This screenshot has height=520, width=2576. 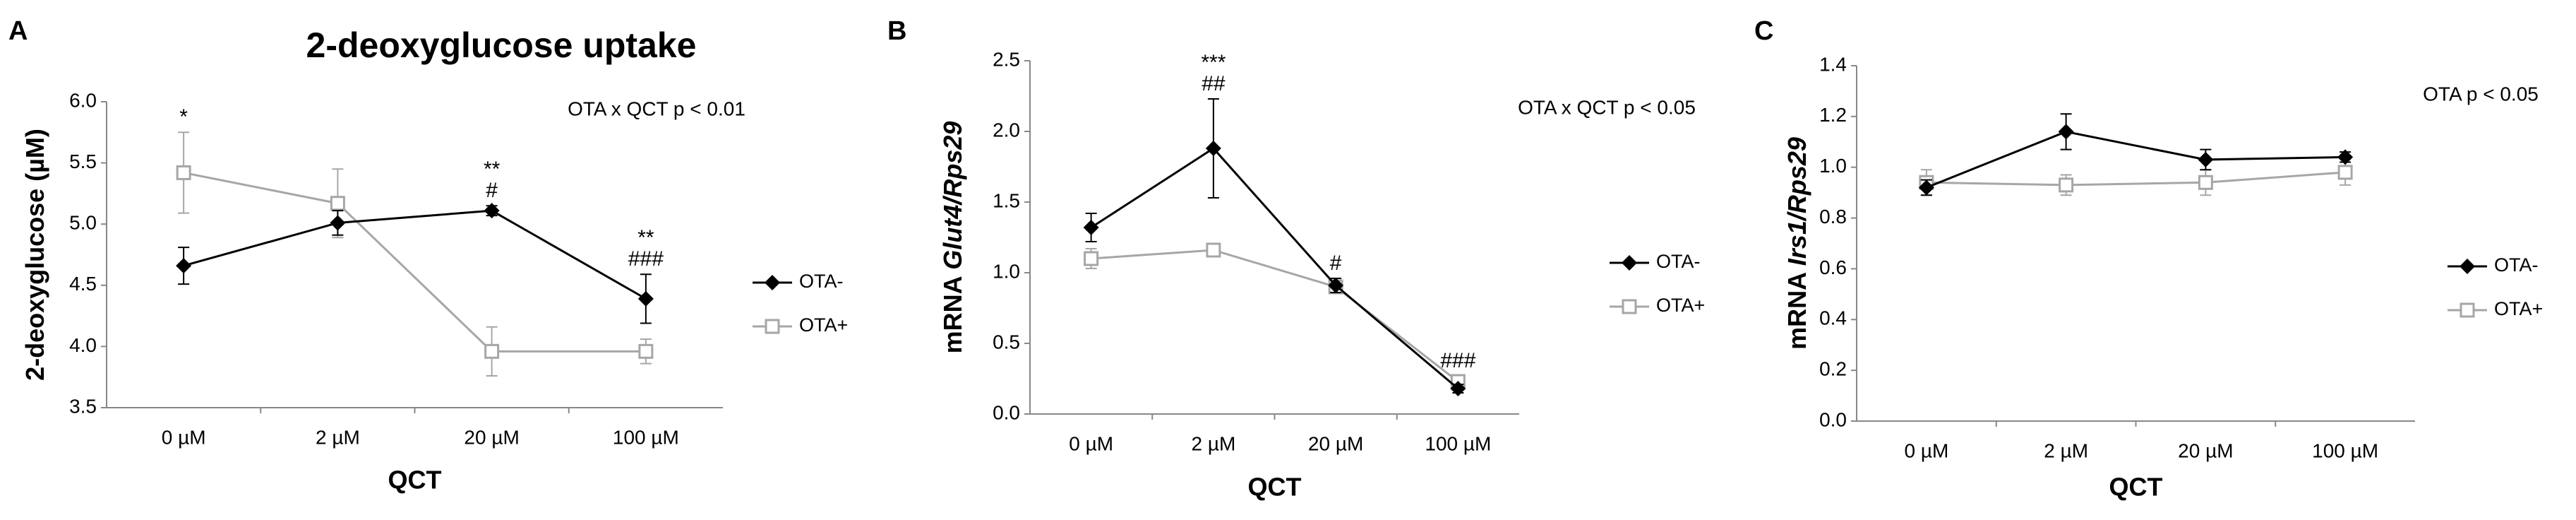 I want to click on y-axis-label: 2-deoxyglucose (µM), so click(x=34, y=255).